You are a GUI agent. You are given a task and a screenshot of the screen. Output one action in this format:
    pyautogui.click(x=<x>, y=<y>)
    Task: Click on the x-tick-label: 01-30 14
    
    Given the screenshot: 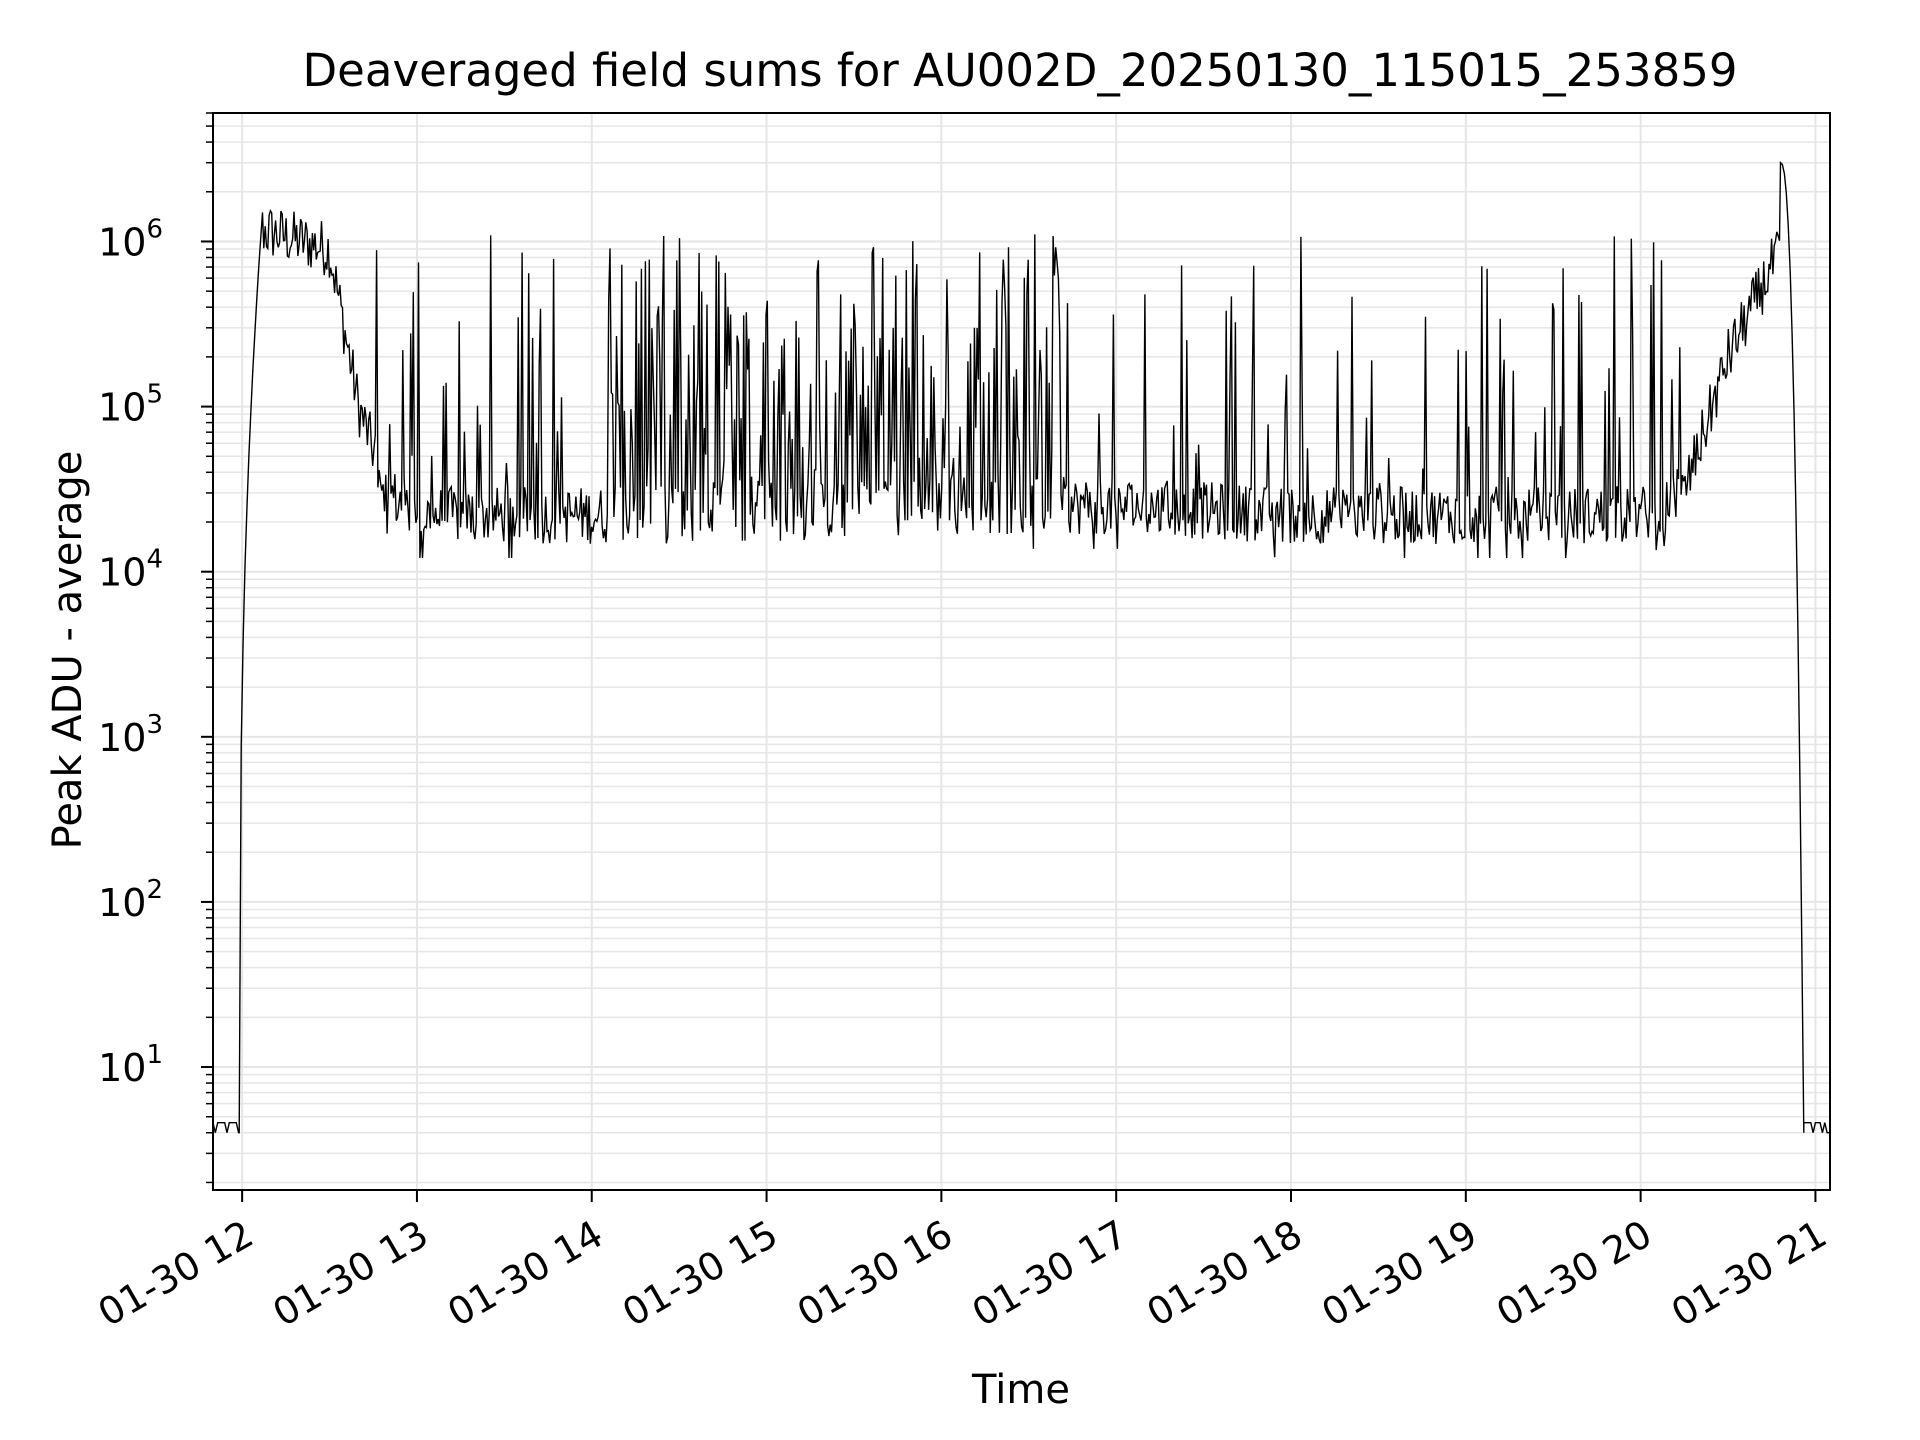 What is the action you would take?
    pyautogui.click(x=525, y=1274)
    